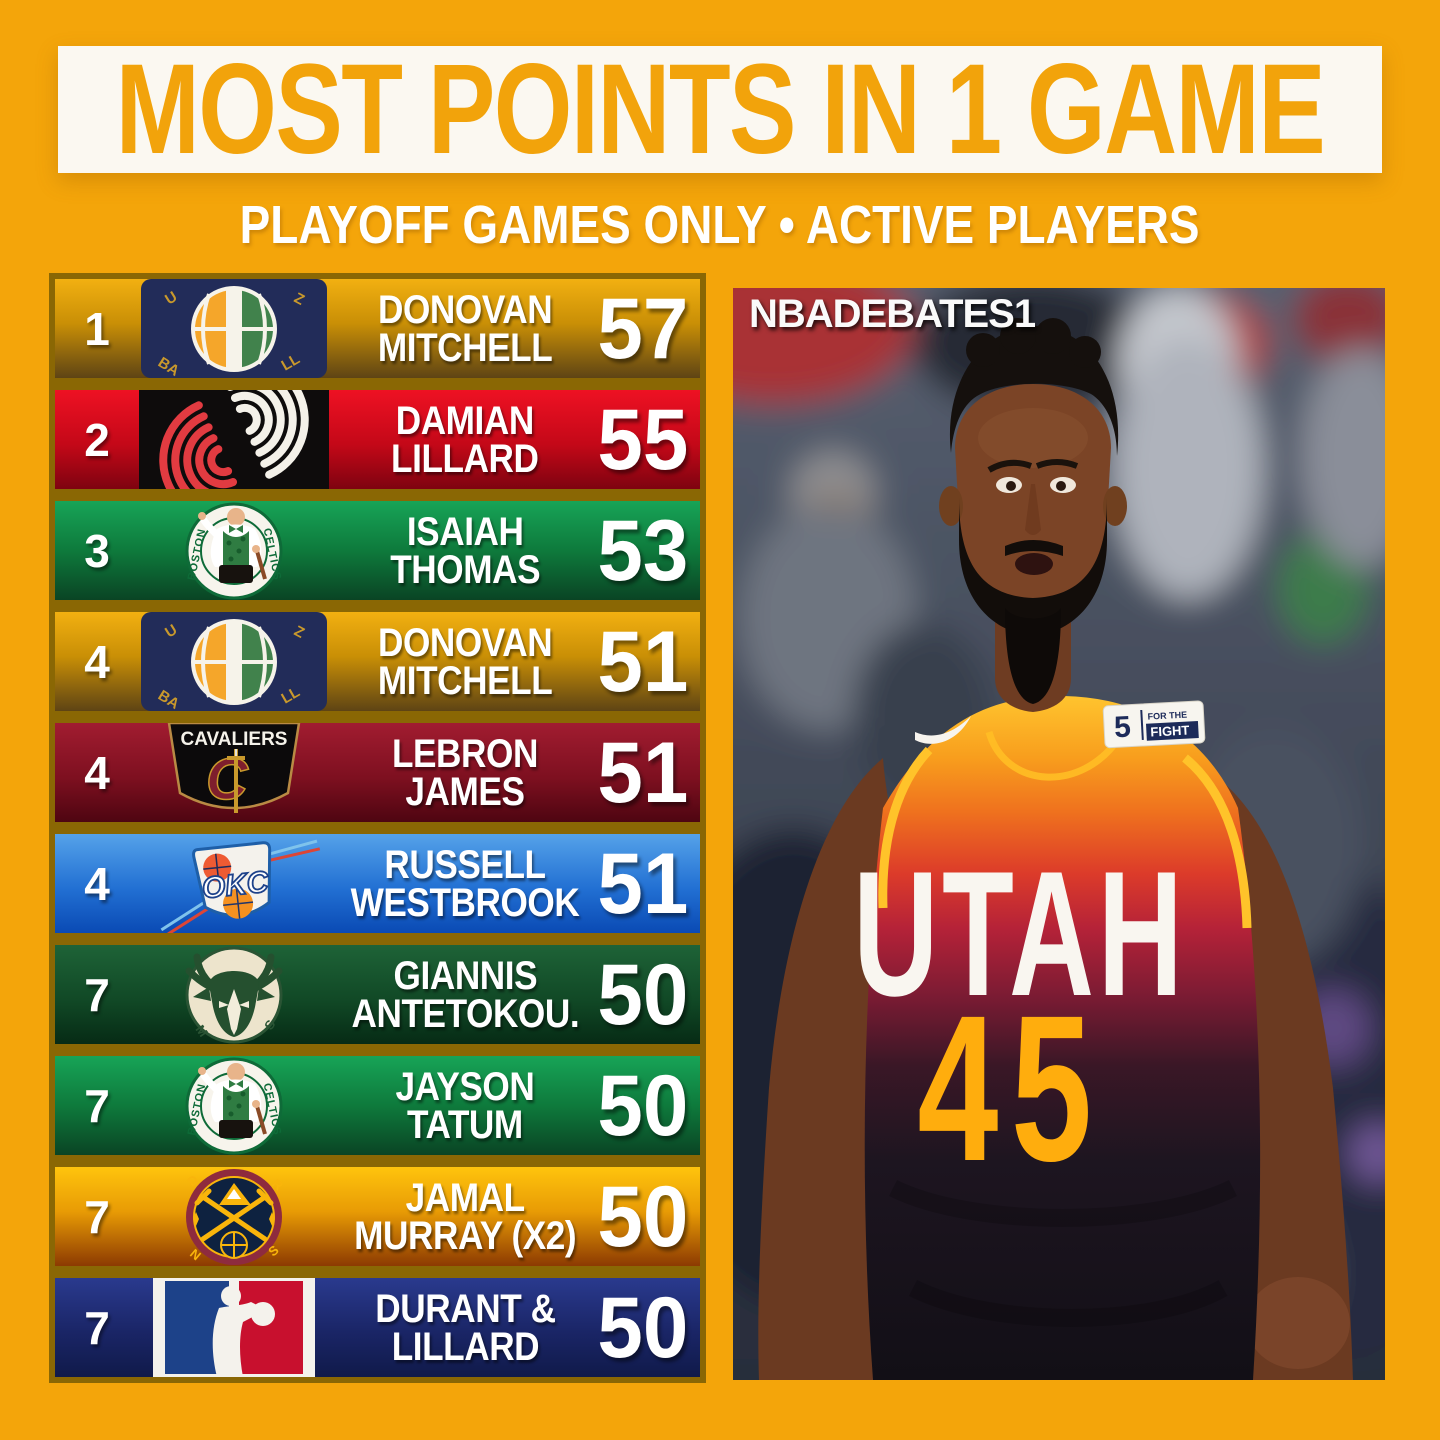 This screenshot has height=1440, width=1440. What do you see at coordinates (1033, 511) in the screenshot?
I see `player-head` at bounding box center [1033, 511].